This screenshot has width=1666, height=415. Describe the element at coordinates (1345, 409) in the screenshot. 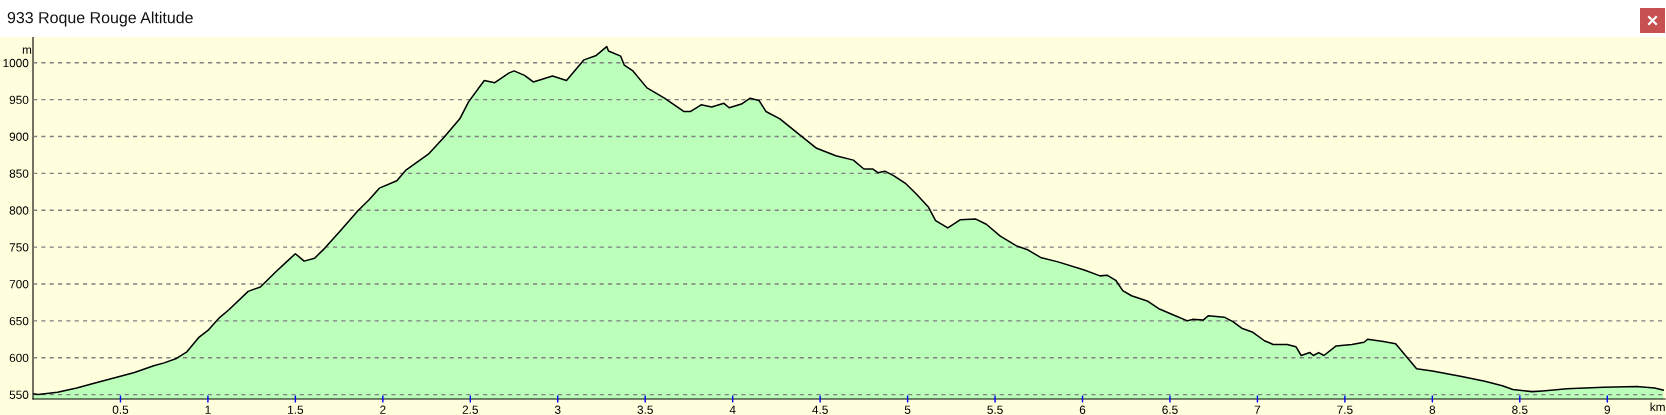

I see `x-tick-label: 7.5` at that location.